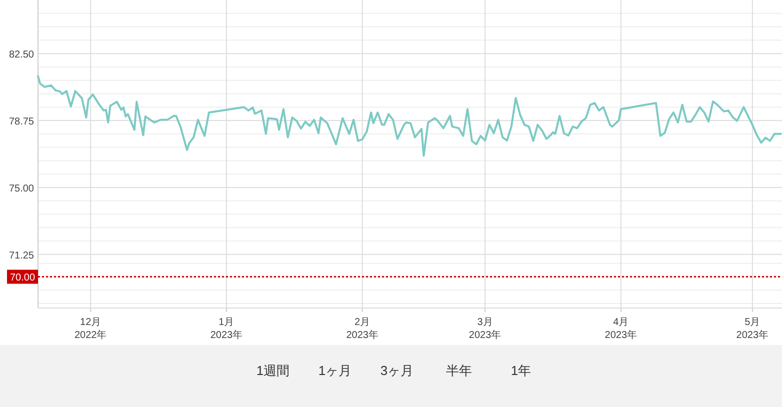 The width and height of the screenshot is (782, 407). Describe the element at coordinates (273, 370) in the screenshot. I see `text: 1週間` at that location.